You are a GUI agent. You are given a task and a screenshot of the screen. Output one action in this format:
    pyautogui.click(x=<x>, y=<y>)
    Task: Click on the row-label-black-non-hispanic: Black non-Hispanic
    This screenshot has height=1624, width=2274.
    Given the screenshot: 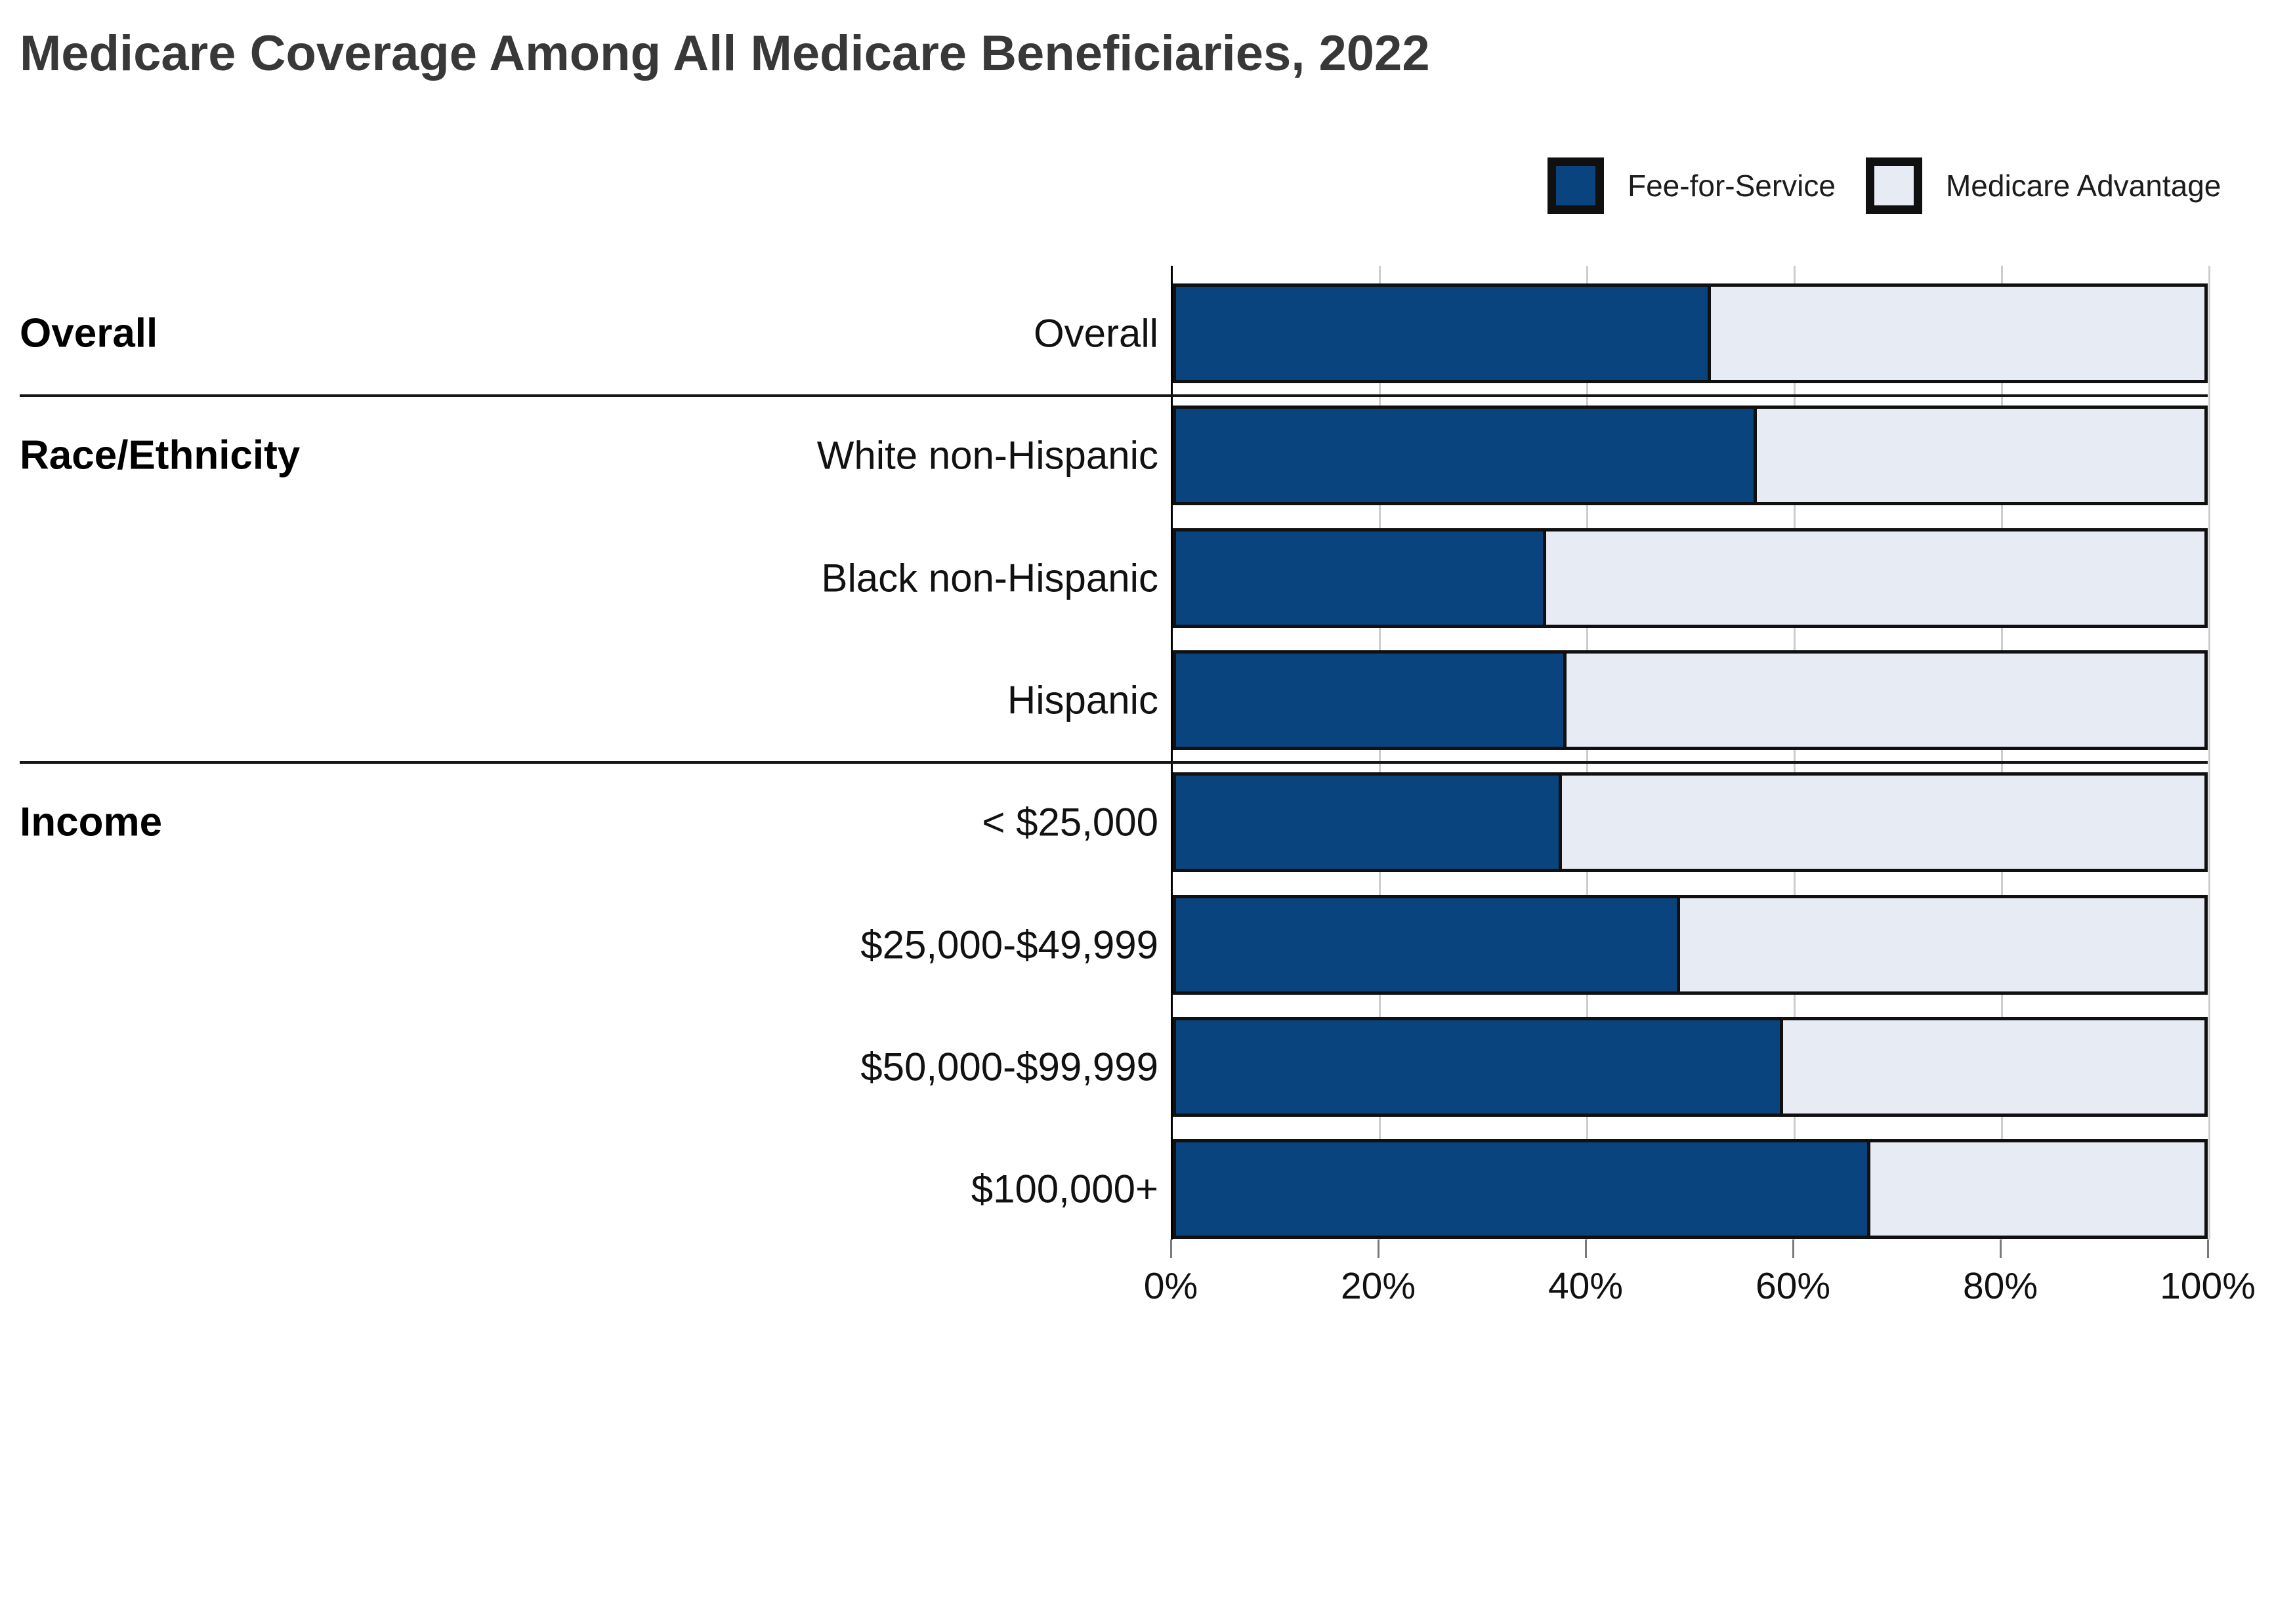 What is the action you would take?
    pyautogui.click(x=989, y=578)
    